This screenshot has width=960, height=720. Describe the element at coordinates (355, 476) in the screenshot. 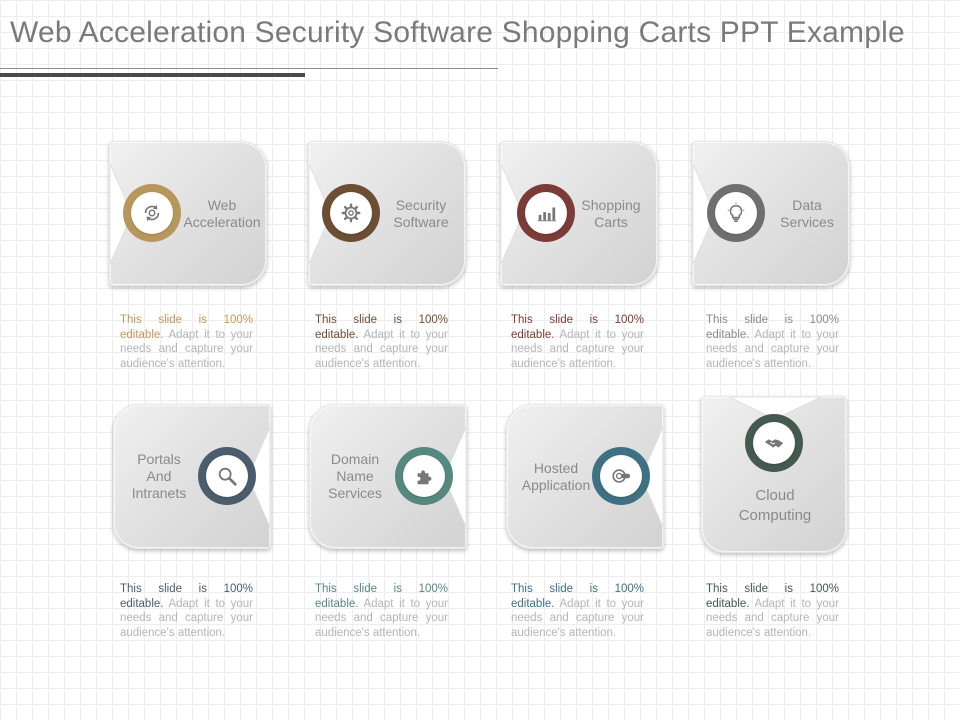

I see `card-label: Domain Name Services` at that location.